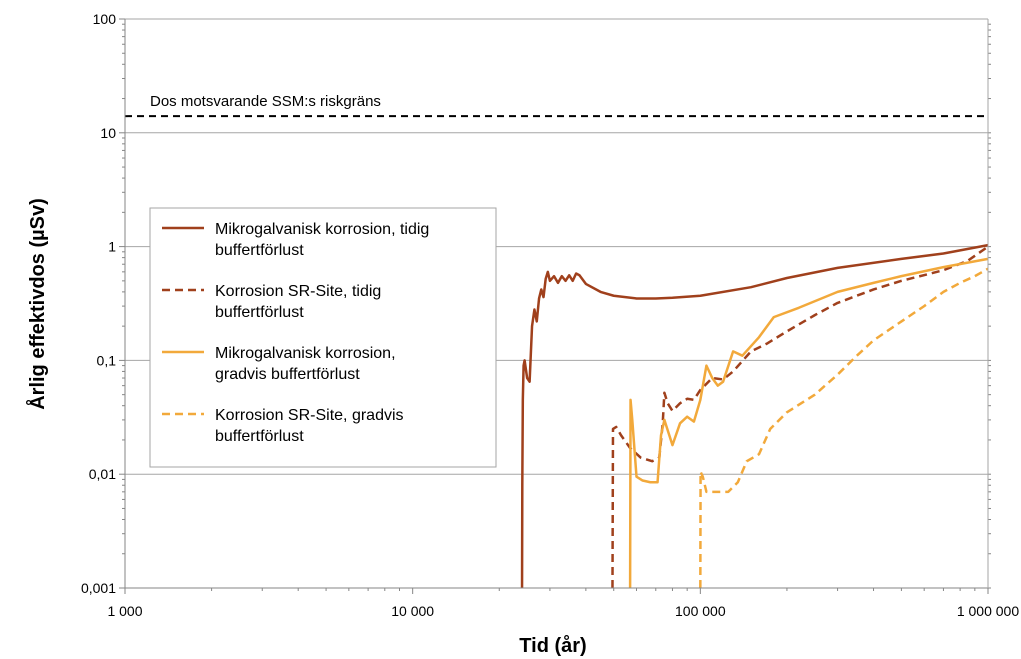 The height and width of the screenshot is (659, 1021). Describe the element at coordinates (556, 105) in the screenshot. I see `reference-line-layer: Dos motsvarande SSM:s riskgräns` at that location.